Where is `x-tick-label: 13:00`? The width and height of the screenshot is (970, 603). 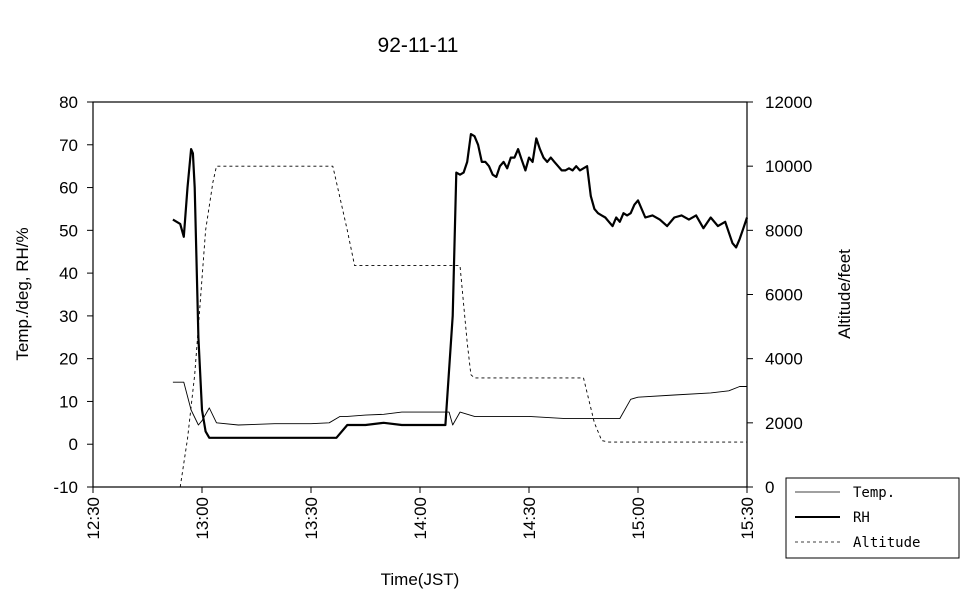 x-tick-label: 13:00 is located at coordinates (202, 518).